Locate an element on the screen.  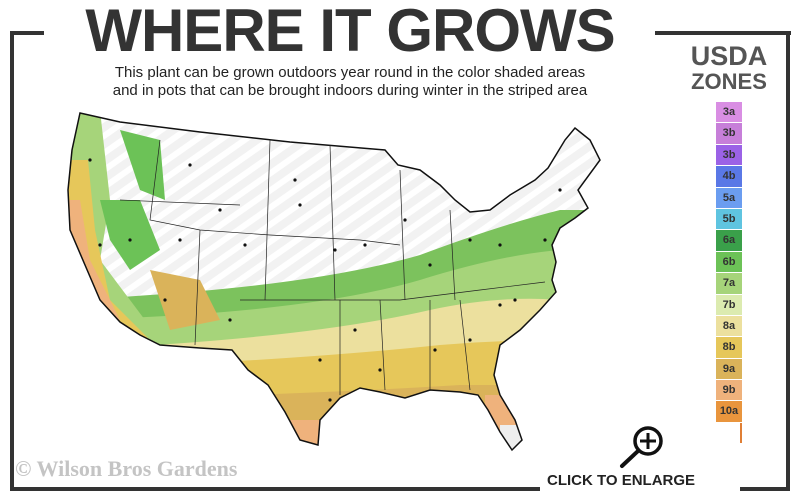
legend-title-line-2: ZONES is located at coordinates (729, 81).